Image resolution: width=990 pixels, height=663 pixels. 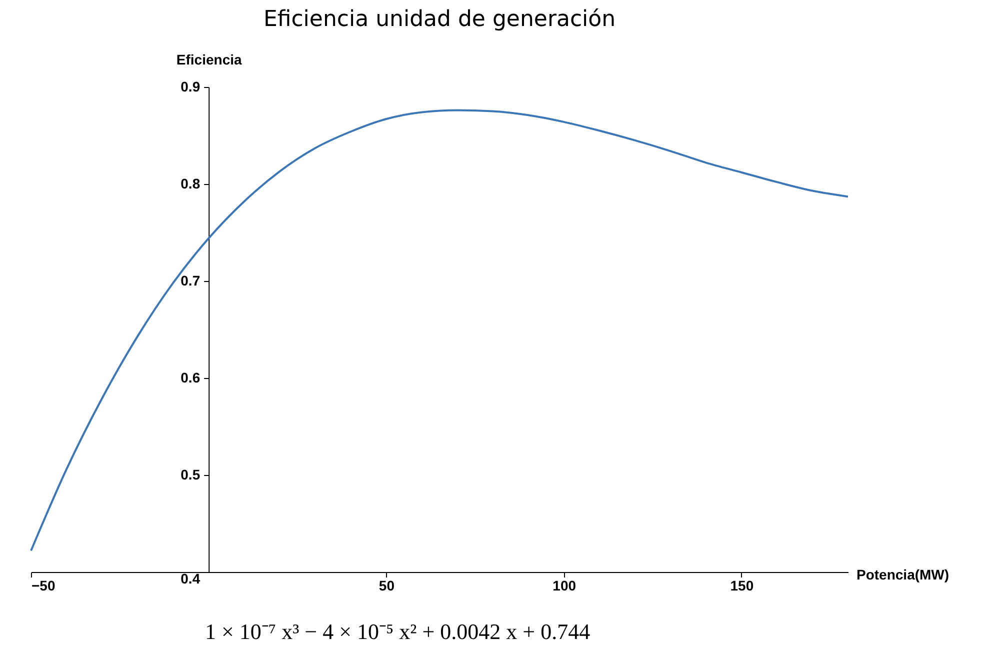 I want to click on x-tick-label: 150, so click(x=742, y=586).